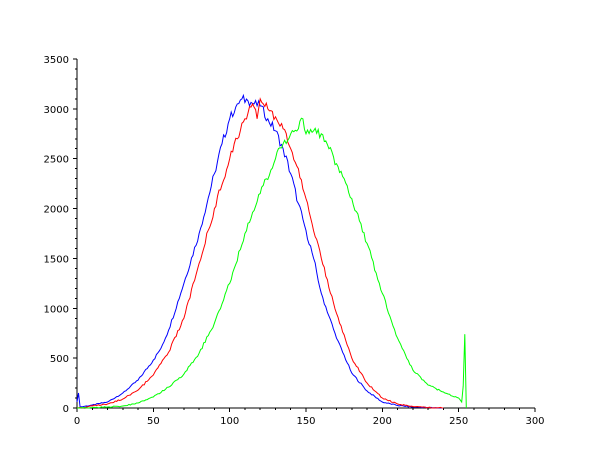 This screenshot has width=612, height=466. I want to click on y-tick-label: 1000, so click(56, 309).